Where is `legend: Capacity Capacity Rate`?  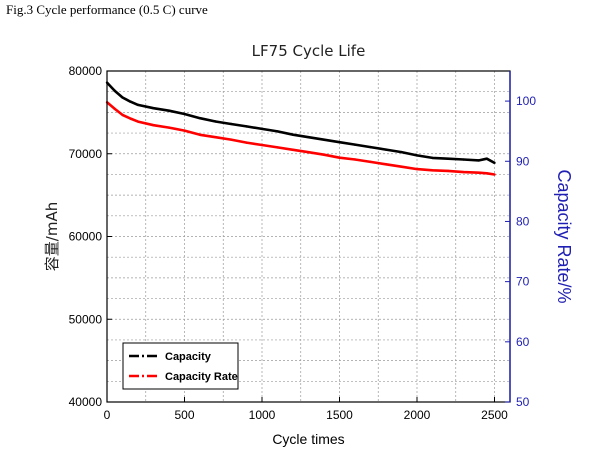 legend: Capacity Capacity Rate is located at coordinates (180, 366).